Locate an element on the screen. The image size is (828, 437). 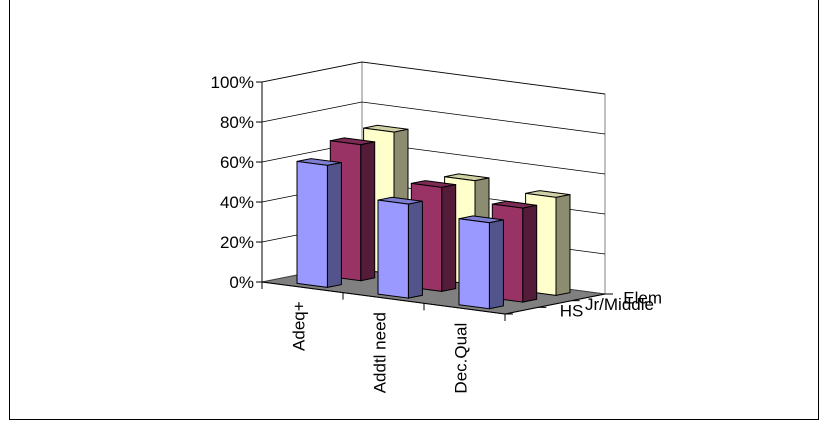
category-label: Addtl need is located at coordinates (380, 352).